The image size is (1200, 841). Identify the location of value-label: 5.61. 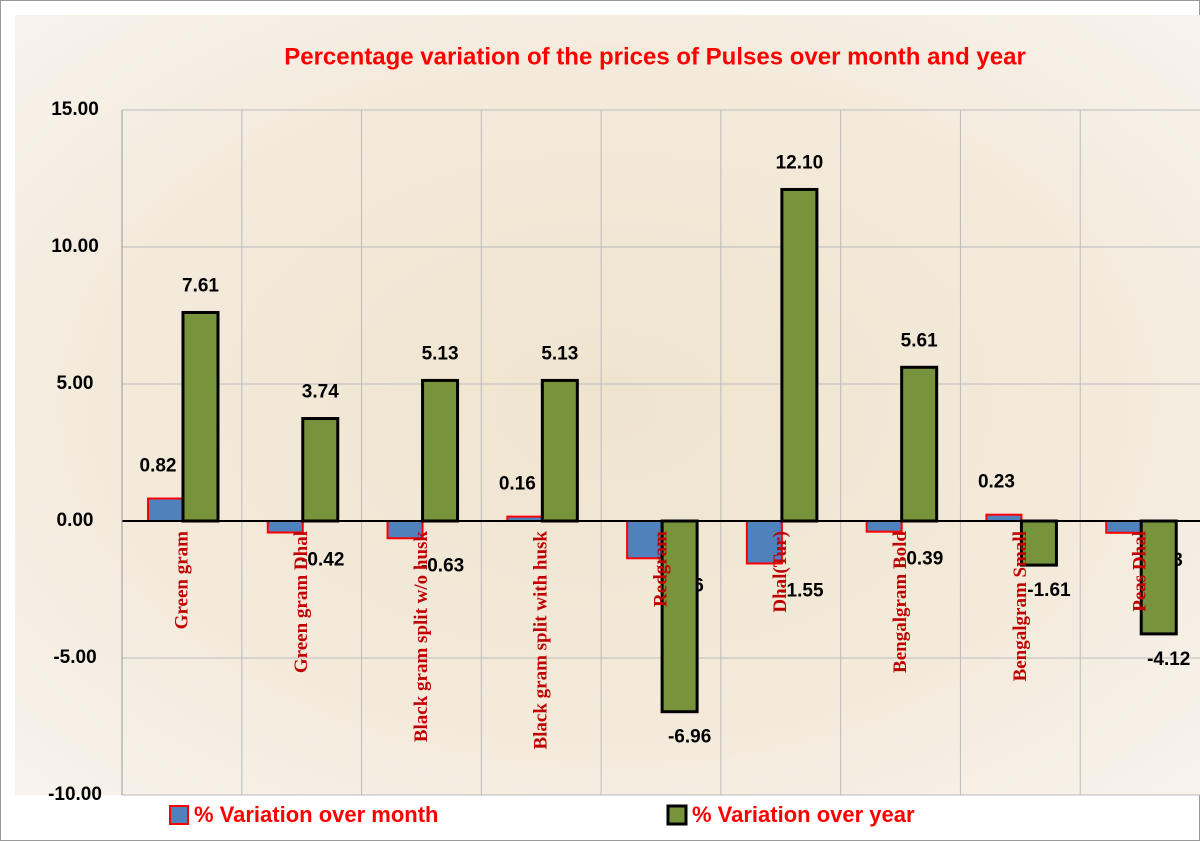
(919, 340).